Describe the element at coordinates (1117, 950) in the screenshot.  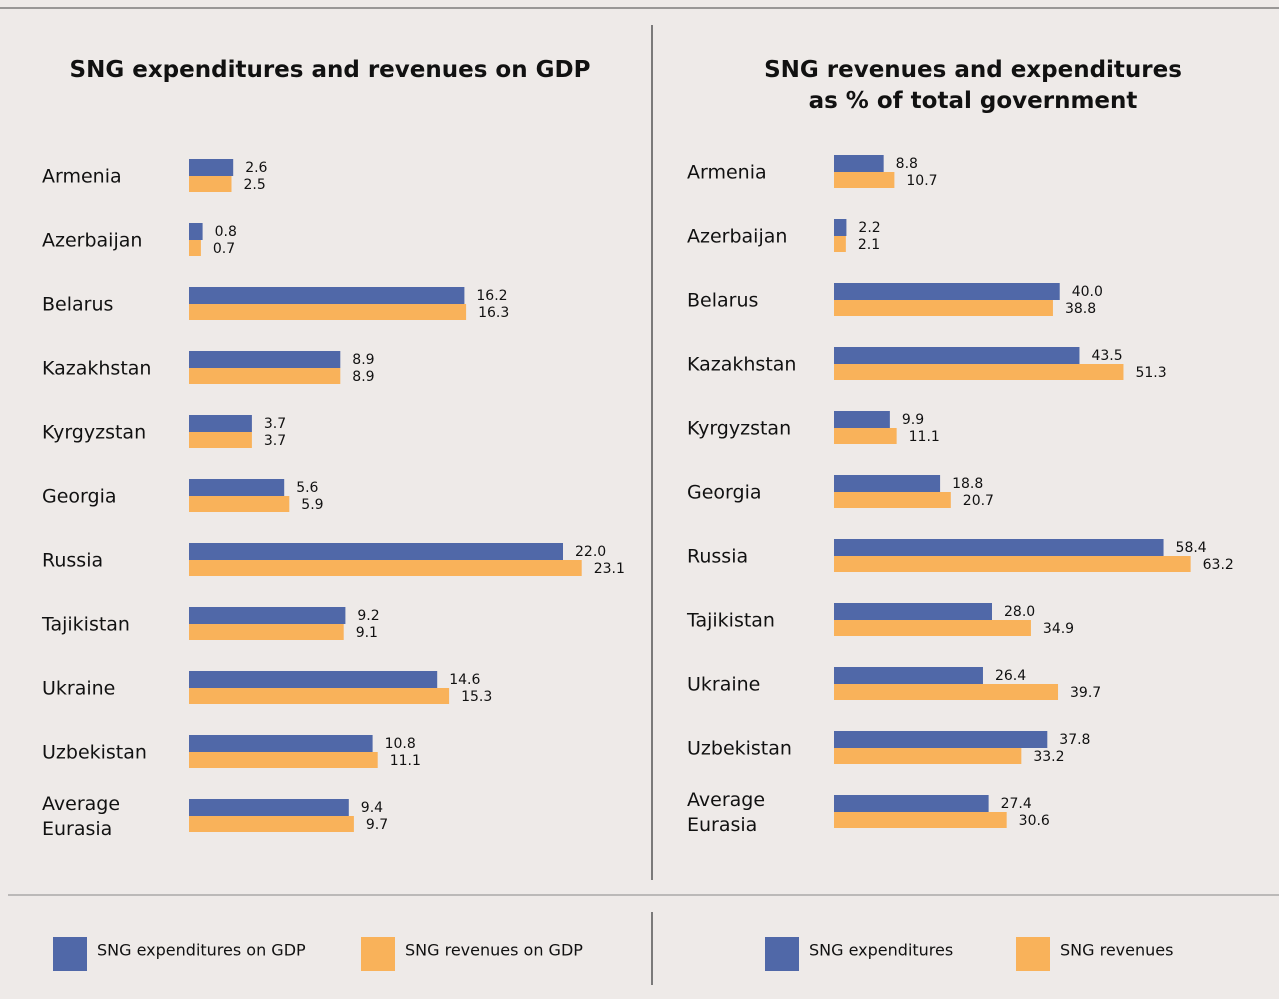
I see `legend-label: SNG revenues` at that location.